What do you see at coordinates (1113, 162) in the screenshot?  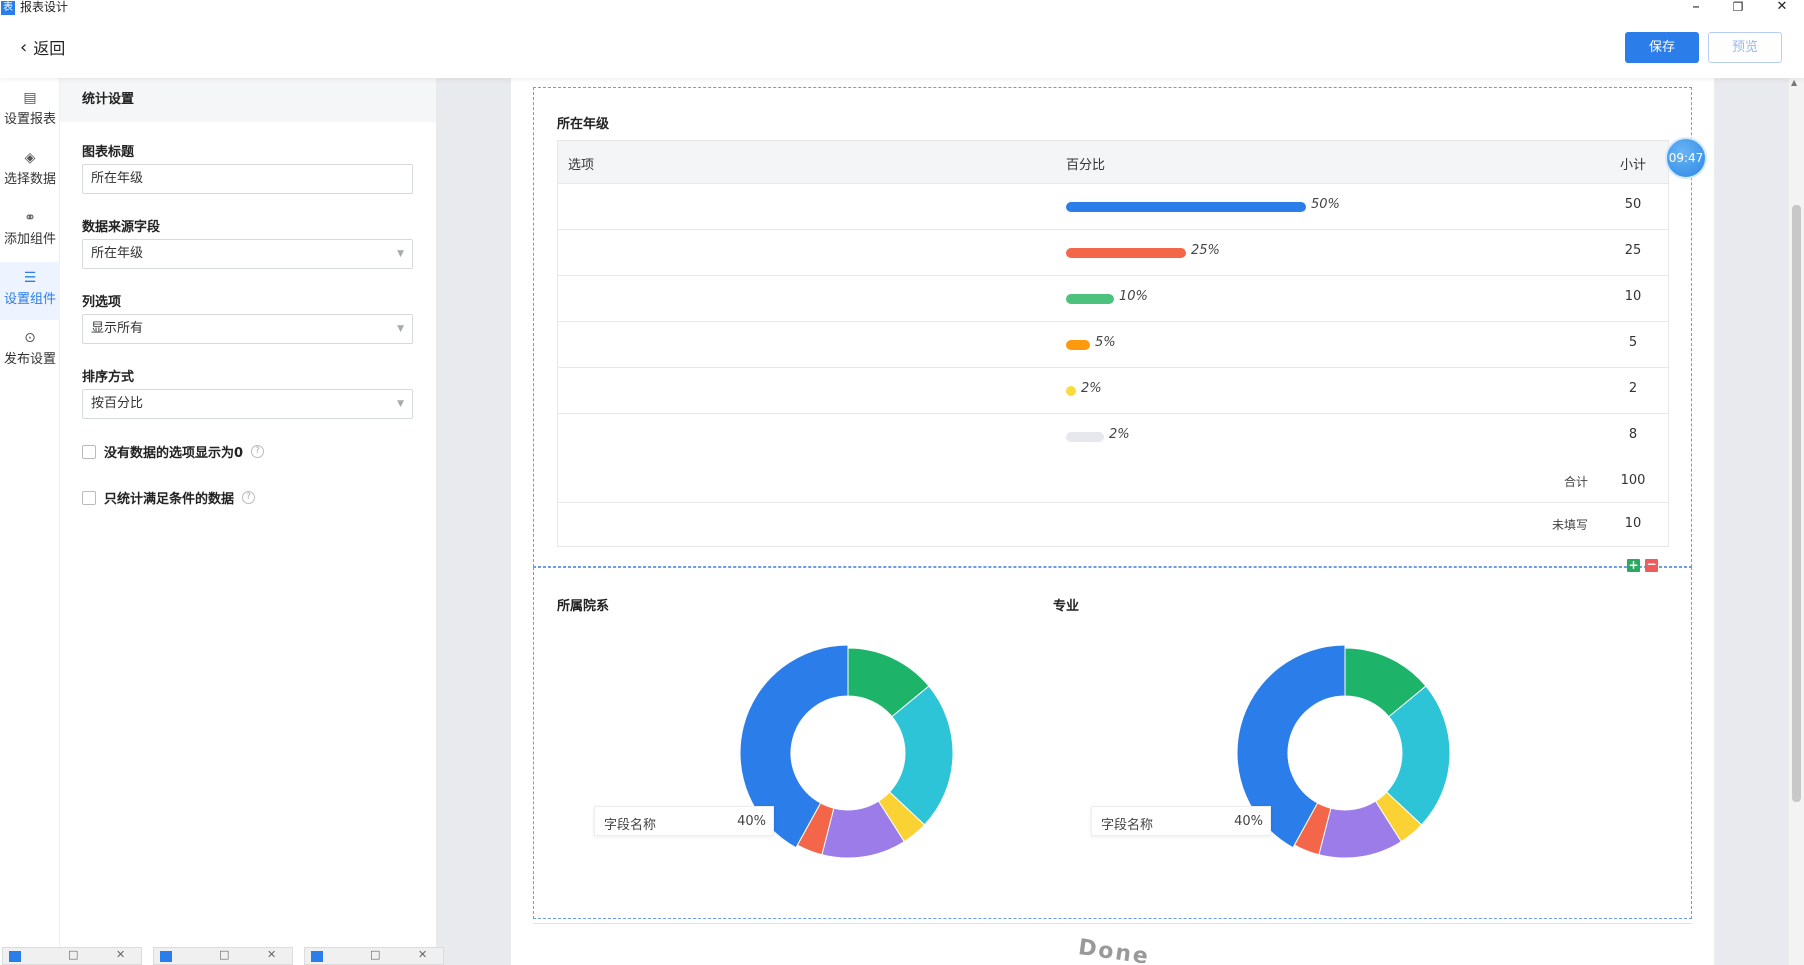 I see `table-header: 选项 百分比 小计` at bounding box center [1113, 162].